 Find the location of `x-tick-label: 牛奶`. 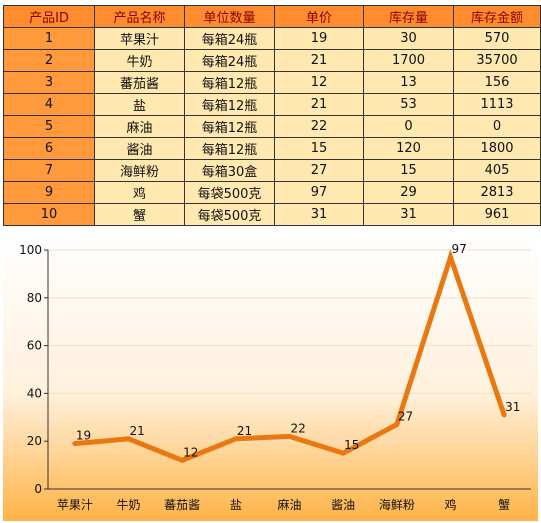

x-tick-label: 牛奶 is located at coordinates (128, 504).